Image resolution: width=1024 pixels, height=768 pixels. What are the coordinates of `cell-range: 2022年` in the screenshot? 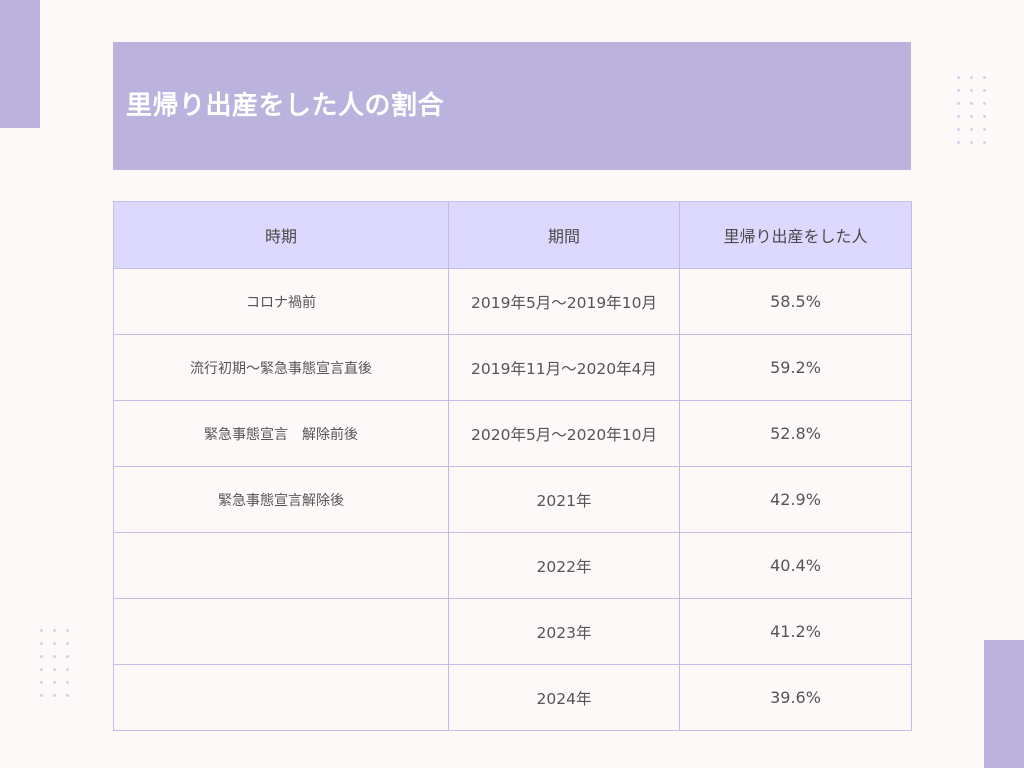 It's located at (564, 565).